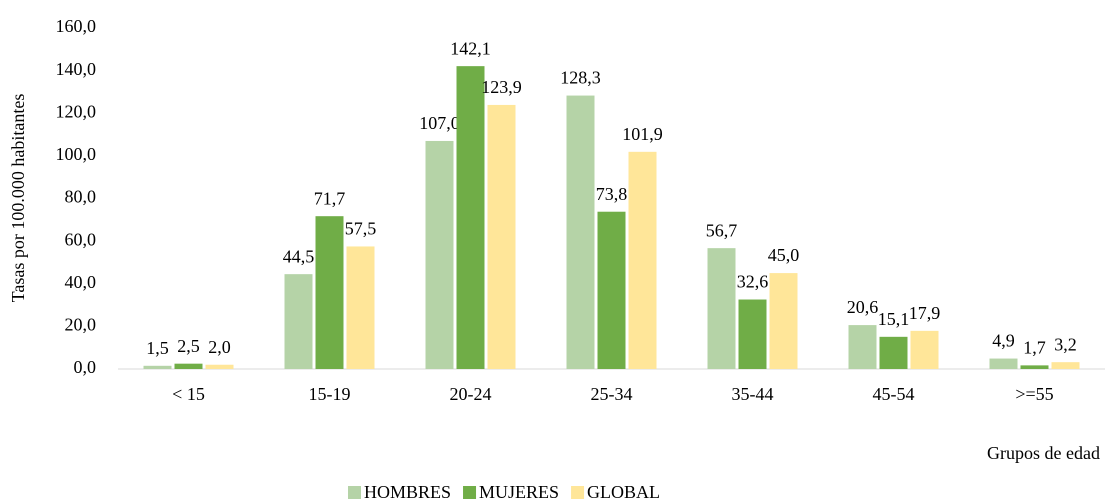 Image resolution: width=1108 pixels, height=504 pixels. Describe the element at coordinates (580, 78) in the screenshot. I see `data-label: 128,3` at that location.